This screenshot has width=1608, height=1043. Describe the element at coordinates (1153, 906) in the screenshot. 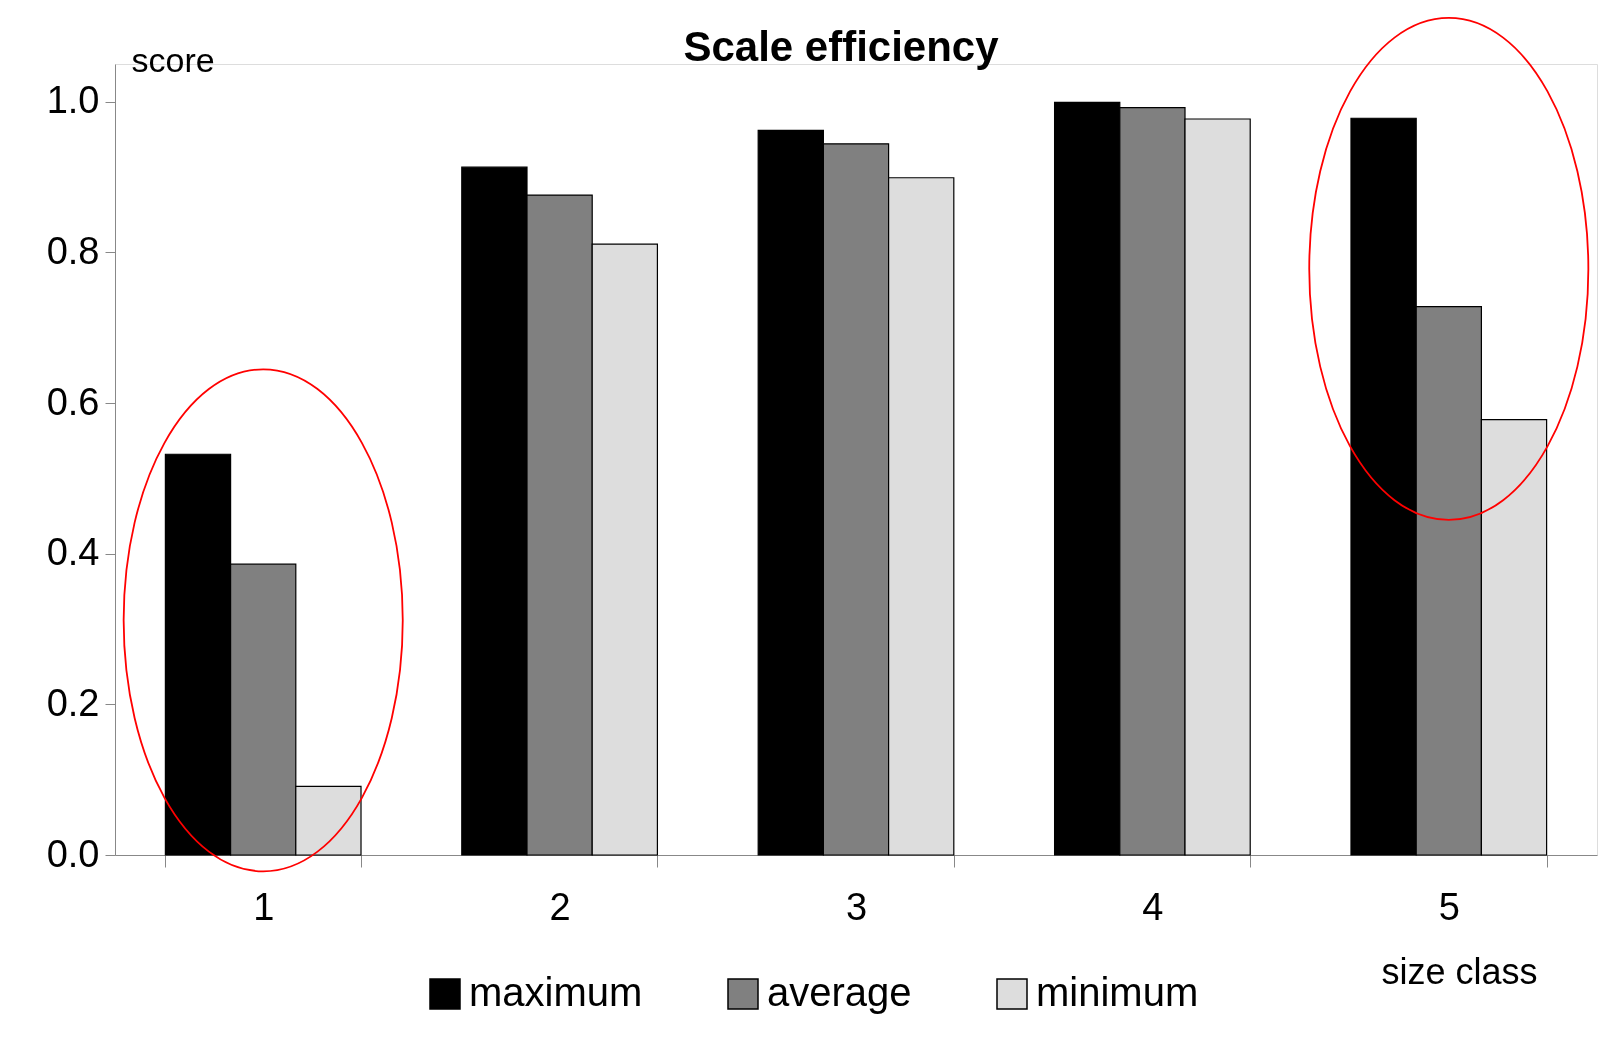

I see `x-tick-label: 4` at that location.